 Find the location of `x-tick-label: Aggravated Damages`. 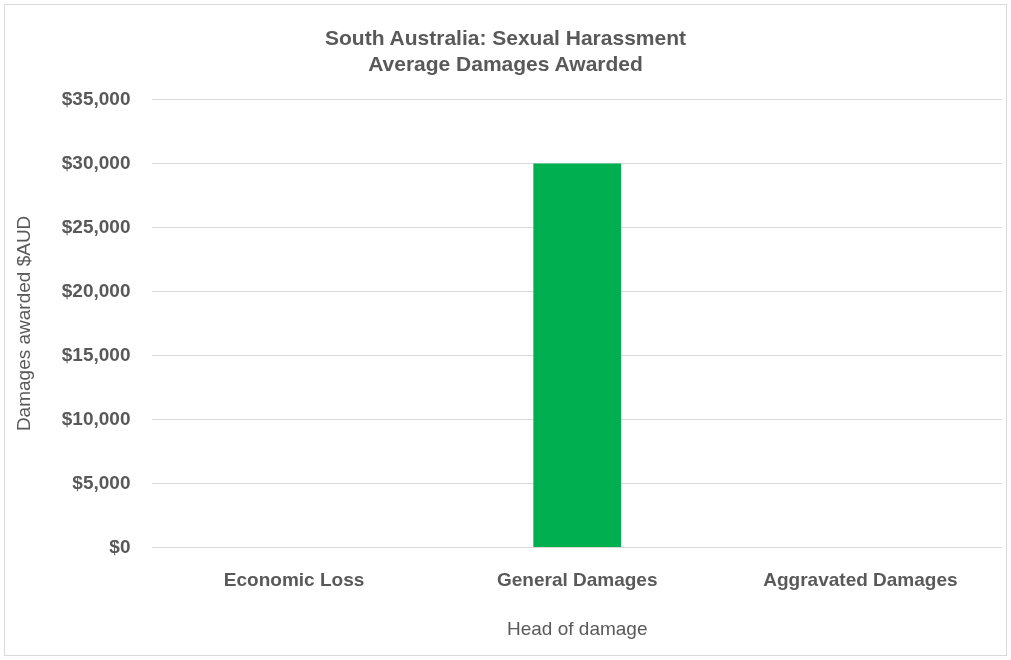

x-tick-label: Aggravated Damages is located at coordinates (860, 580).